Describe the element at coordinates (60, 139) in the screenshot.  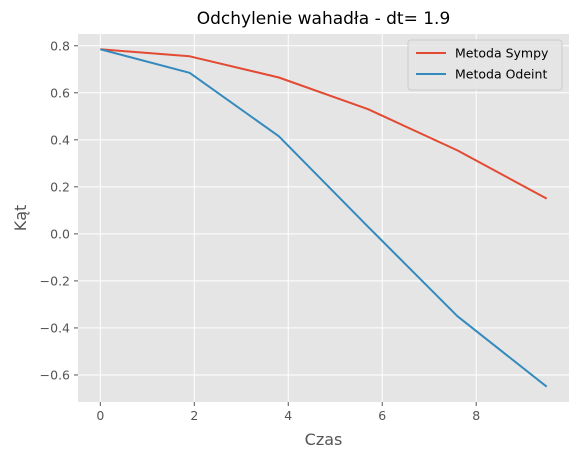
I see `y-tick-label: 0.4` at that location.